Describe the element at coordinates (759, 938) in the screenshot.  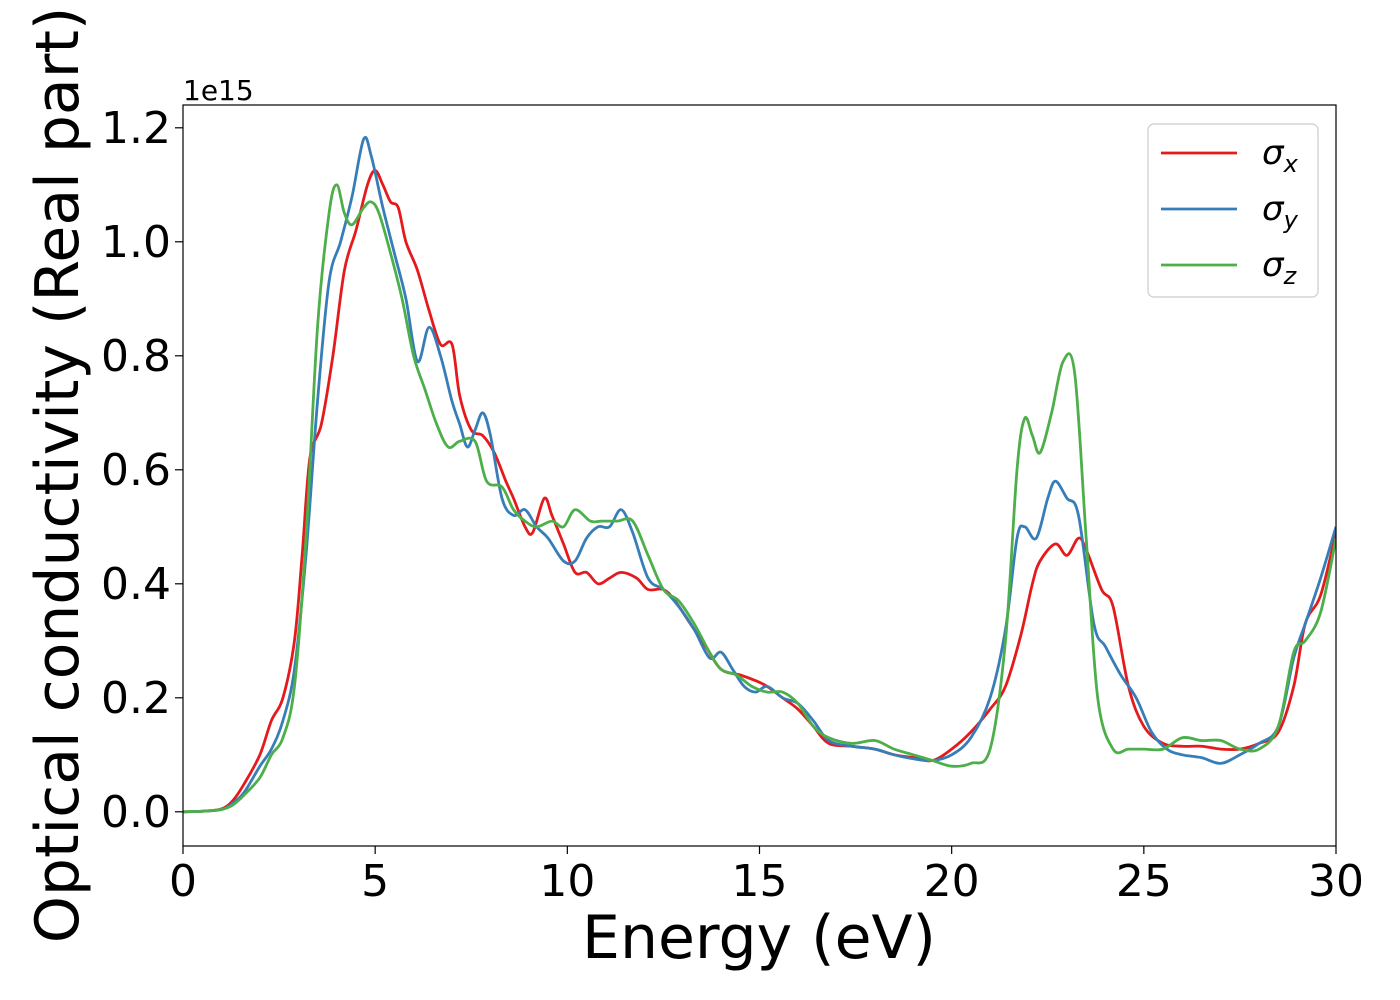
I see `x-axis-label: Energy (eV)` at that location.